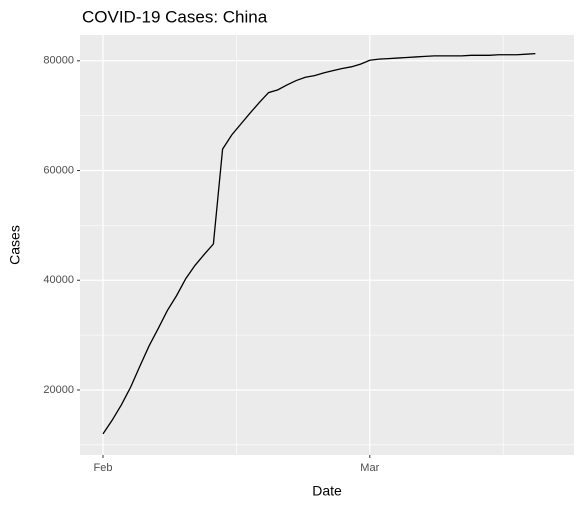  What do you see at coordinates (103, 468) in the screenshot?
I see `x-tick-label: Feb` at bounding box center [103, 468].